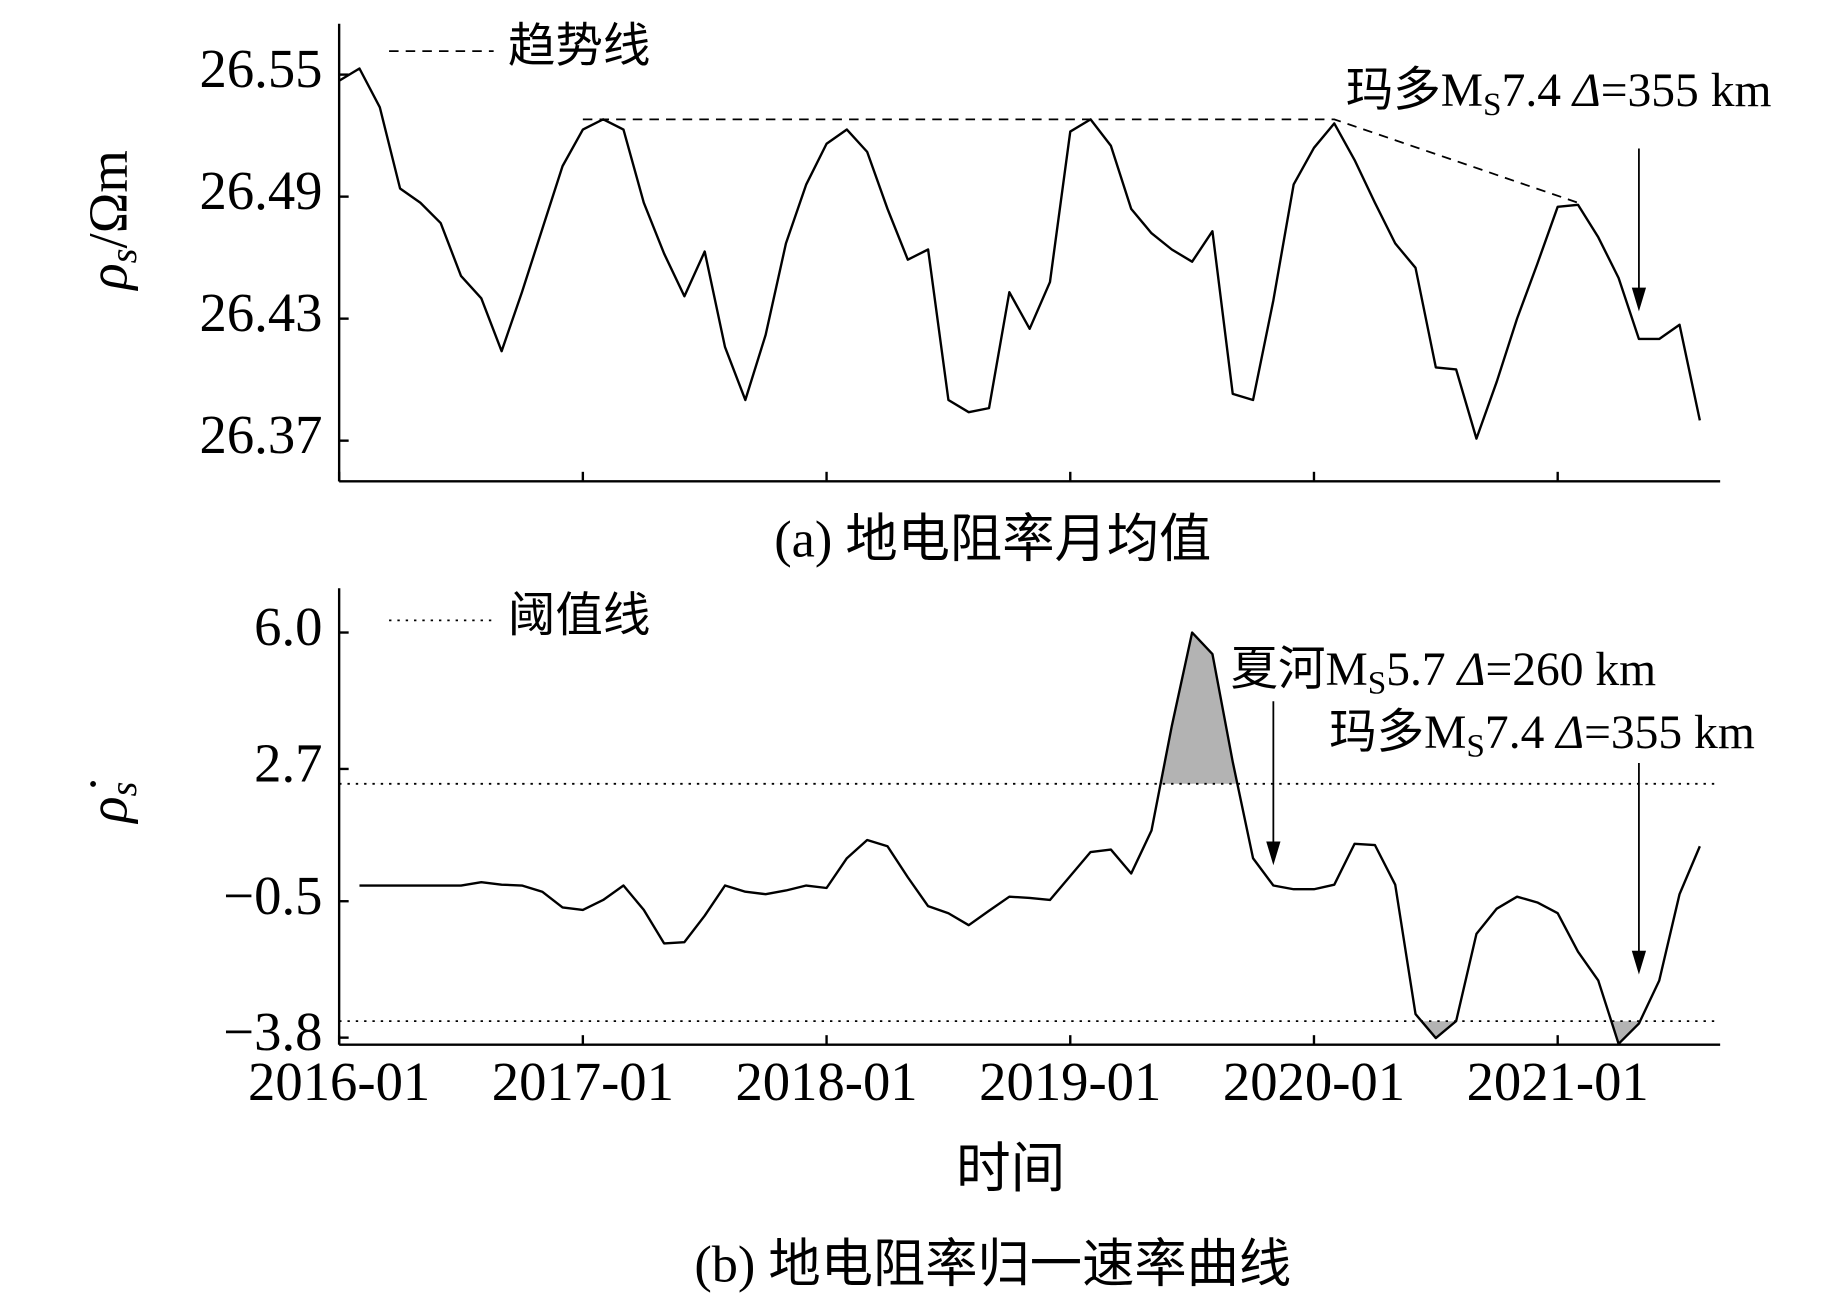 Image resolution: width=1843 pixels, height=1299 pixels. I want to click on y-axis-label: ρ̇s, so click(111, 803).